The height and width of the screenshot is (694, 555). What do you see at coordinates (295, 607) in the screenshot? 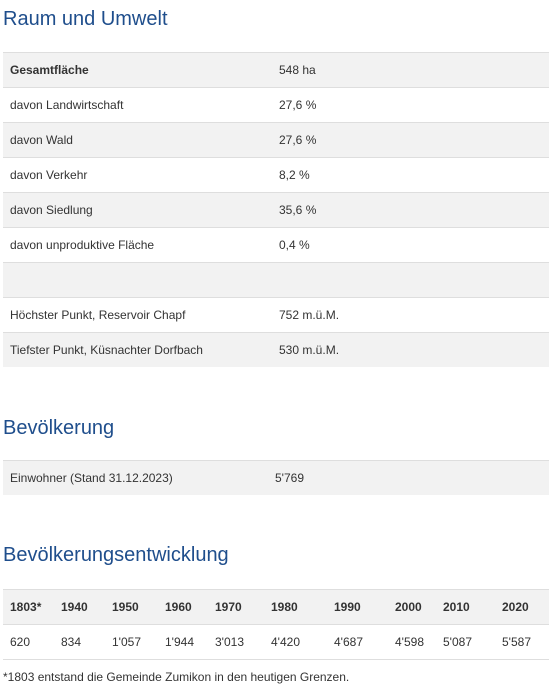
I see `year-header: 1980` at bounding box center [295, 607].